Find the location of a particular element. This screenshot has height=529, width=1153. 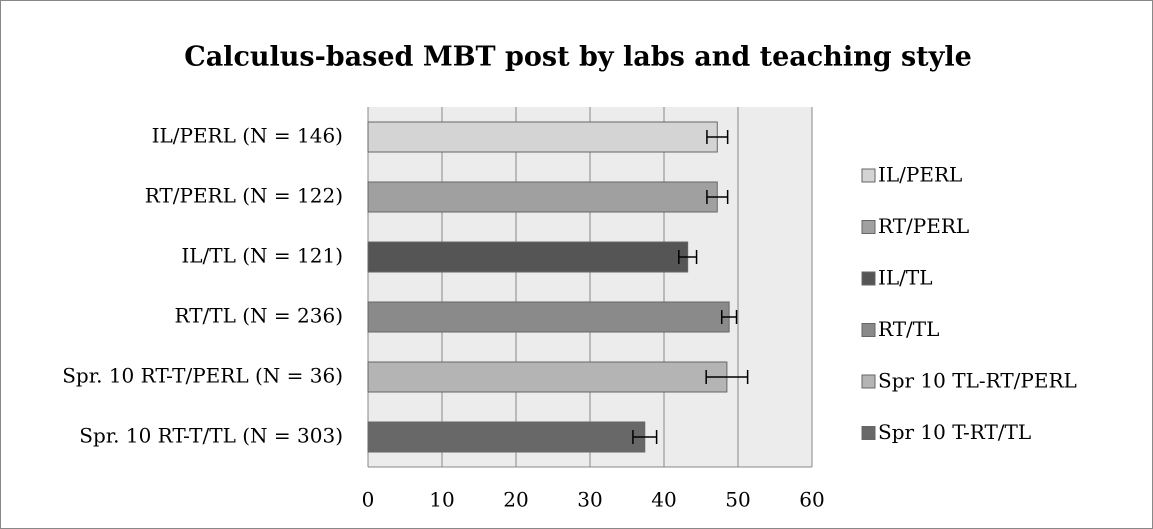

x-tick-label: 10 is located at coordinates (441, 500).